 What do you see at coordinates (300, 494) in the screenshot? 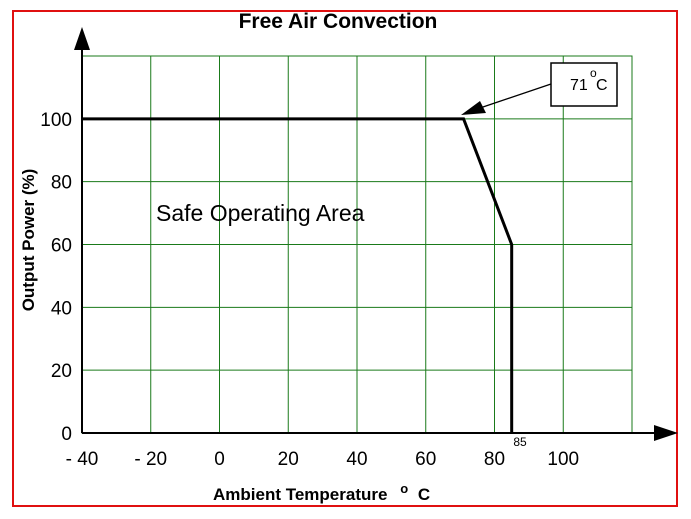
I see `x-axis-label-text: Ambient Temperature` at bounding box center [300, 494].